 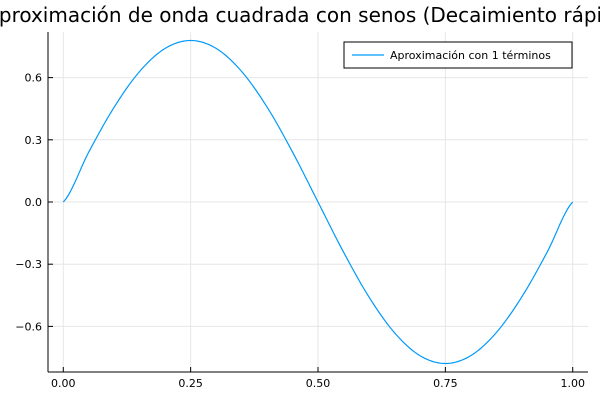 What do you see at coordinates (28, 264) in the screenshot?
I see `y-tick-label: −0.3` at bounding box center [28, 264].